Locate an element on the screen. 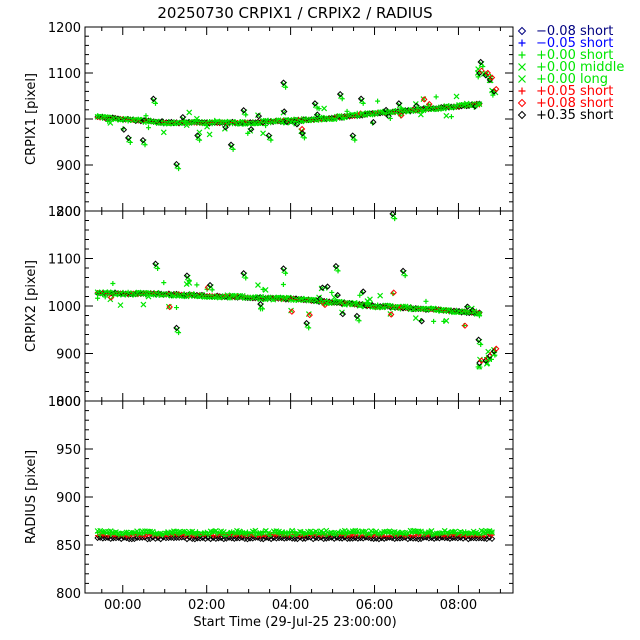 This screenshot has height=640, width=640. y-tick-label: 800 is located at coordinates (68, 212).